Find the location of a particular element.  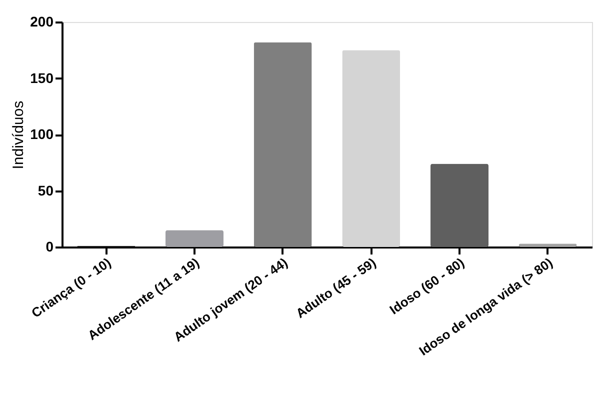

y-tick-label: 0 is located at coordinates (50, 246).